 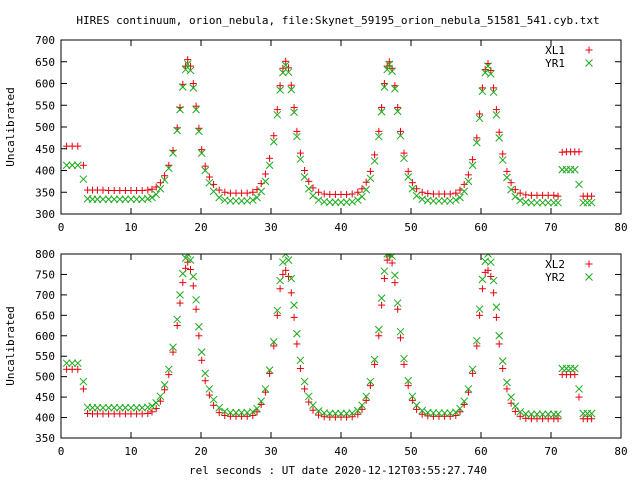 I want to click on legend-label-yr2: YR2, so click(x=555, y=277).